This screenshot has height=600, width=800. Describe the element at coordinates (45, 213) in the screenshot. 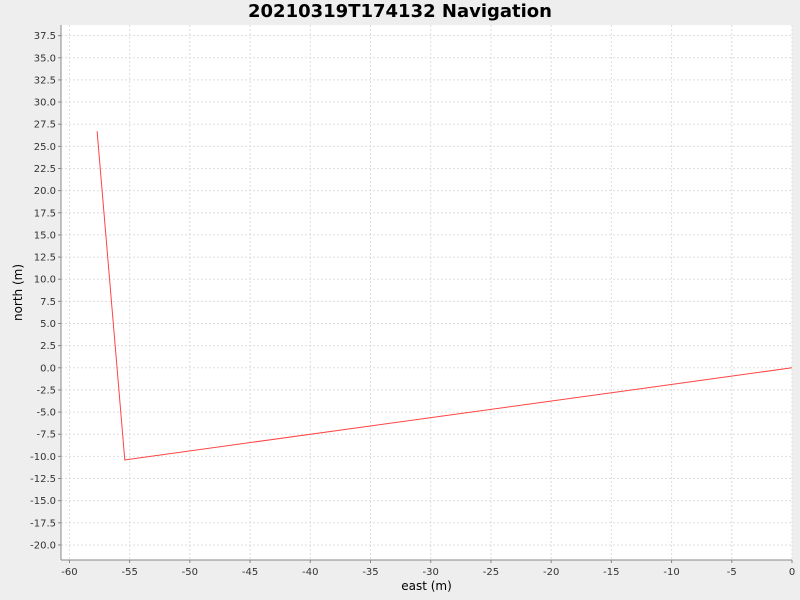

I see `y-tick-label: 17.5` at that location.